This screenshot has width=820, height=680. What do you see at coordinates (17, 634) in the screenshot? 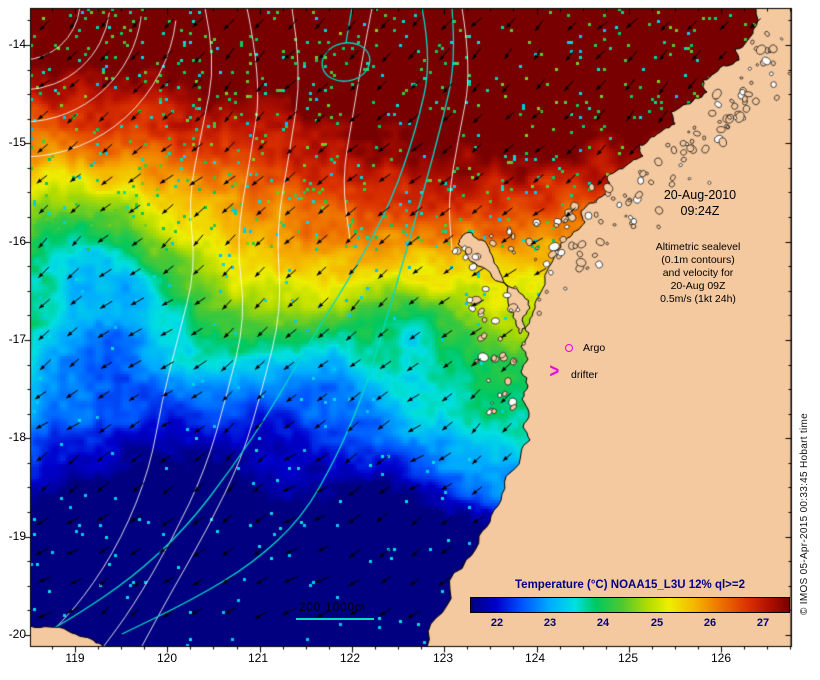
I see `lat-tick-label: -20` at bounding box center [17, 634].